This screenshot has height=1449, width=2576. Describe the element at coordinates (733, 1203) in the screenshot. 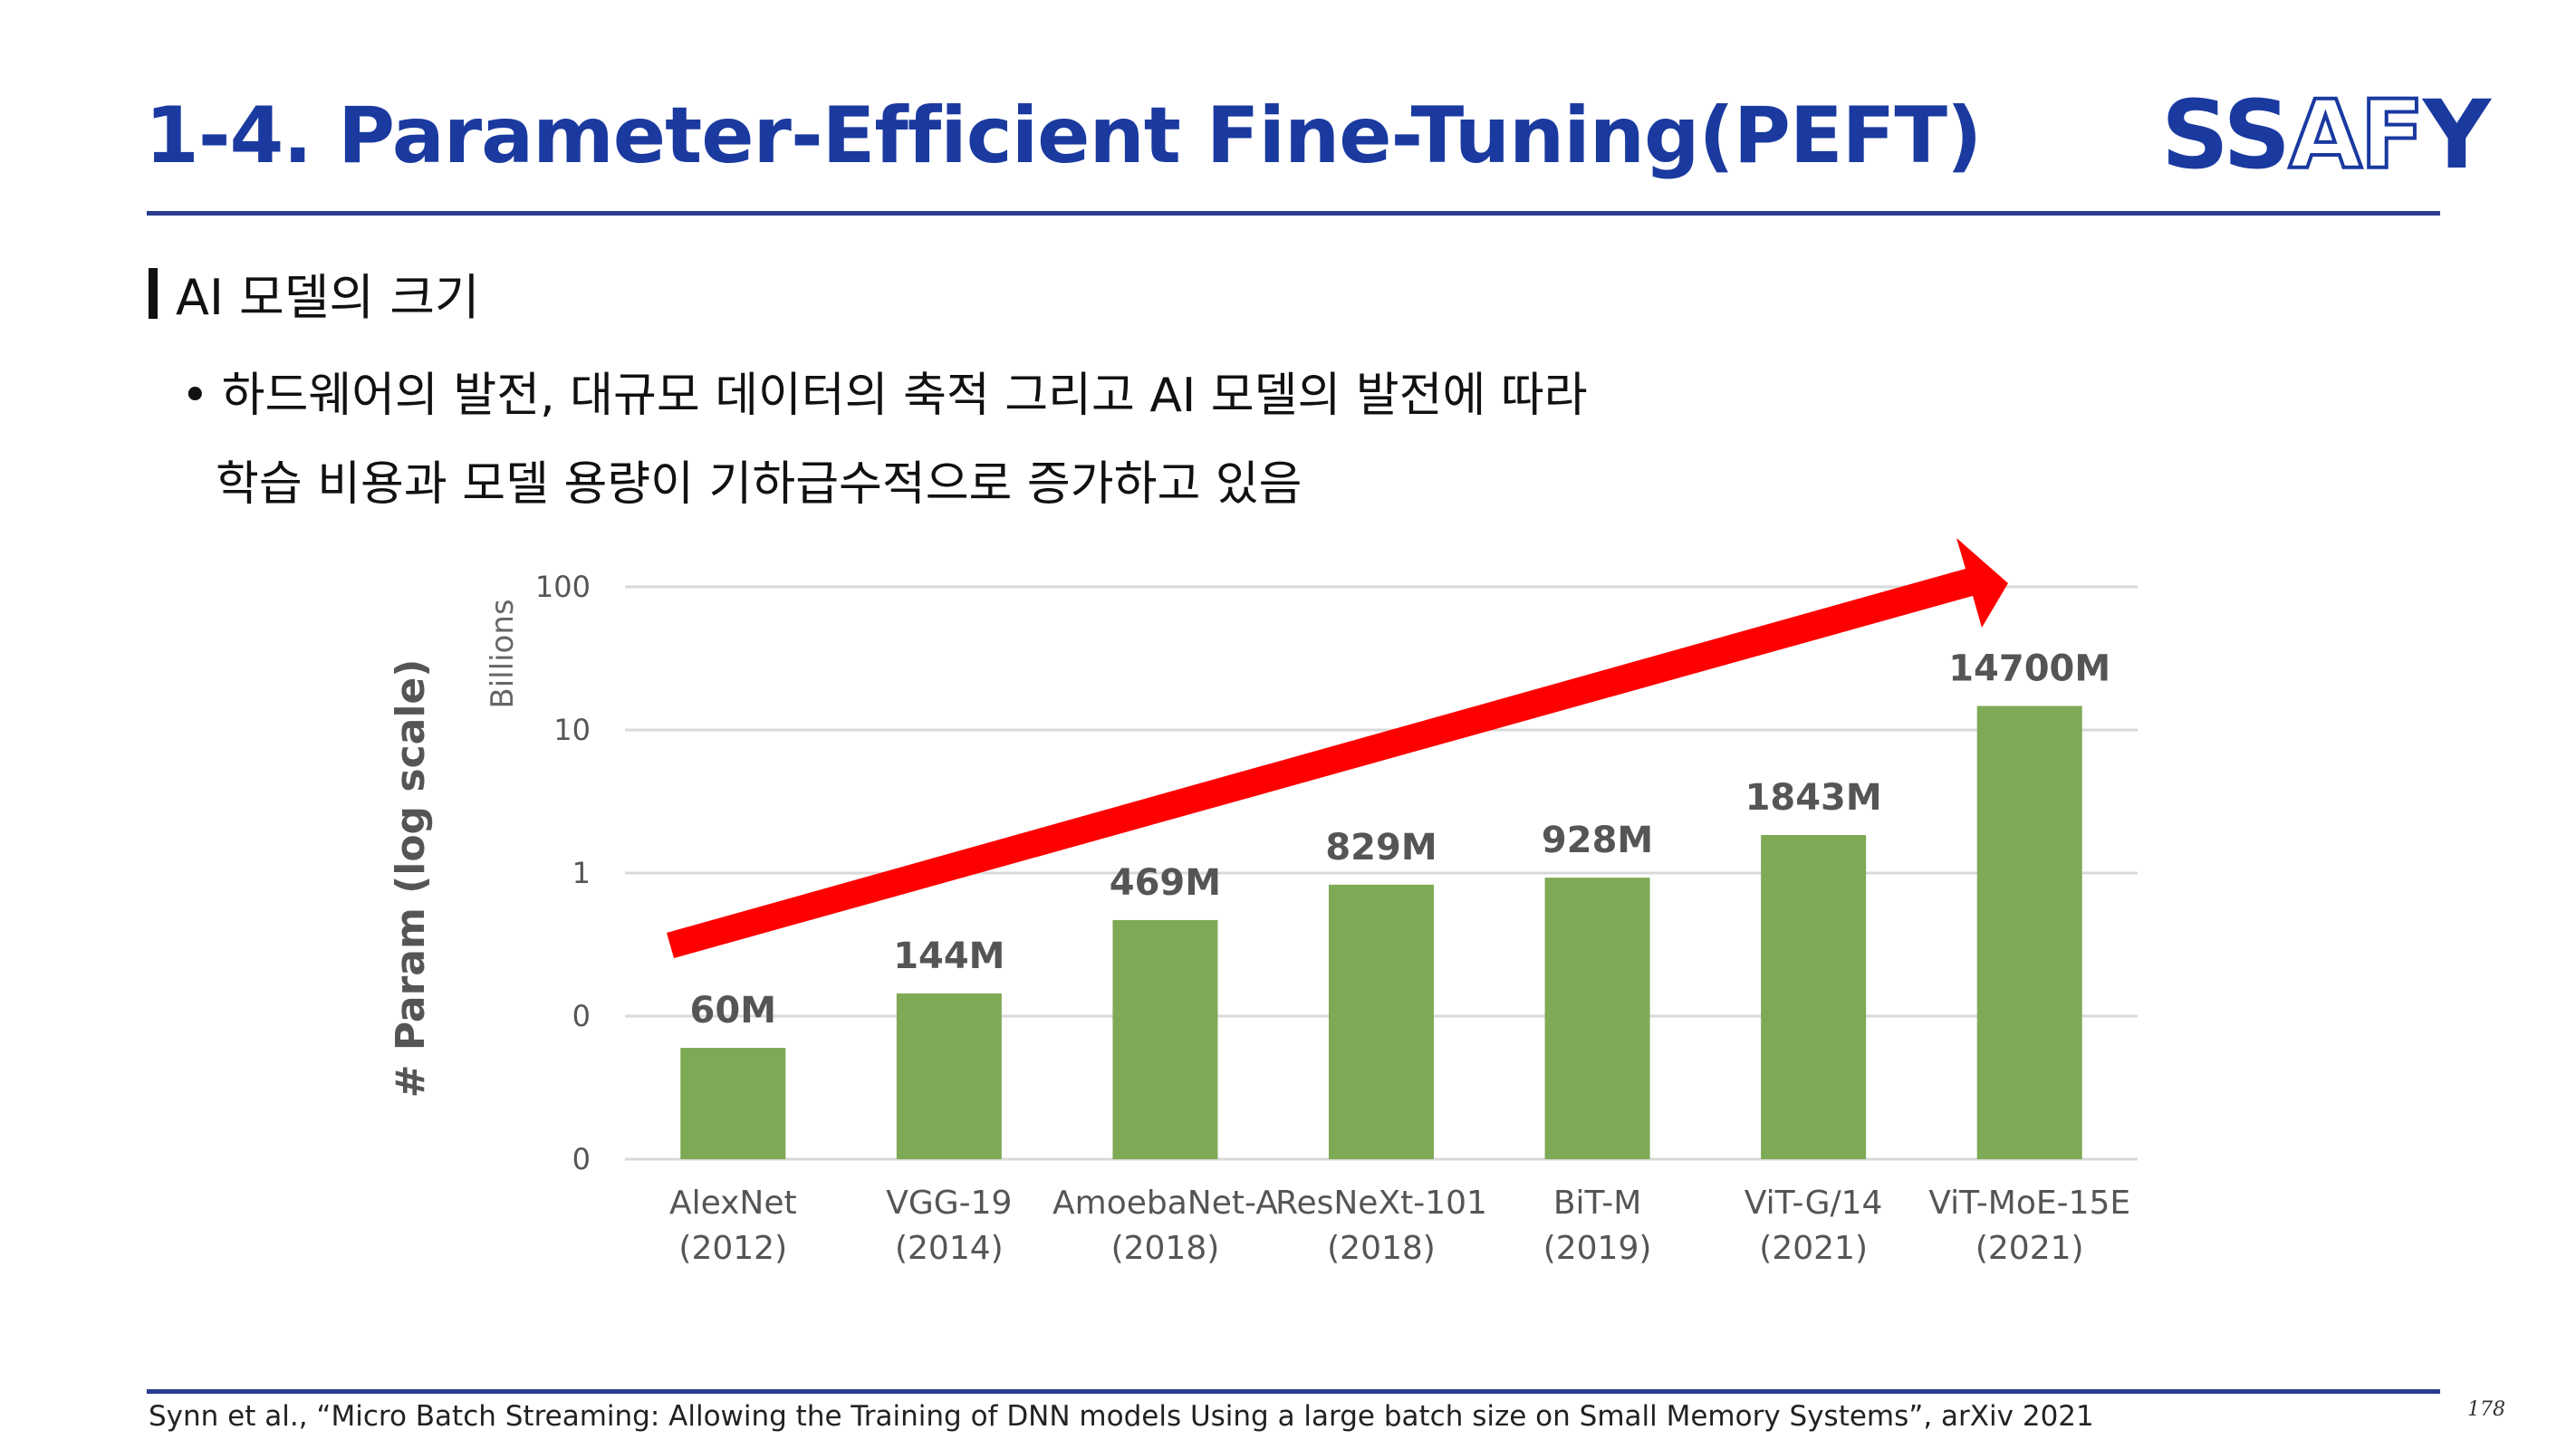

I see `category-label: AlexNet` at that location.